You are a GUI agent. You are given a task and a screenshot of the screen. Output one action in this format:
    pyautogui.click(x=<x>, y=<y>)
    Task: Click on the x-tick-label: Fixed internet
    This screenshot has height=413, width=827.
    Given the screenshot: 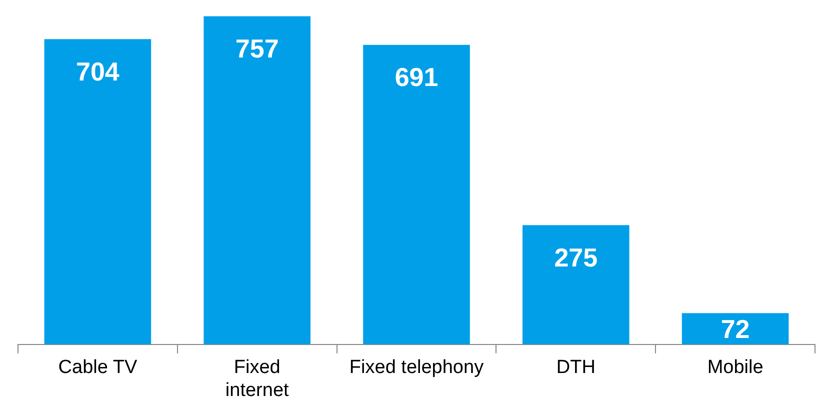 What is the action you would take?
    pyautogui.click(x=257, y=379)
    